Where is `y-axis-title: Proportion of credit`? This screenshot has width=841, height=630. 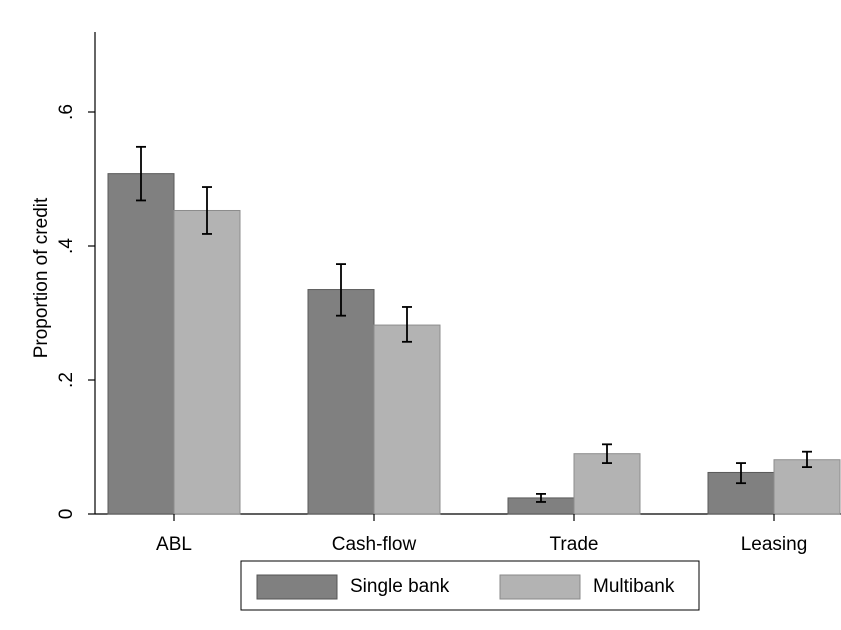
y-axis-title: Proportion of credit is located at coordinates (41, 277).